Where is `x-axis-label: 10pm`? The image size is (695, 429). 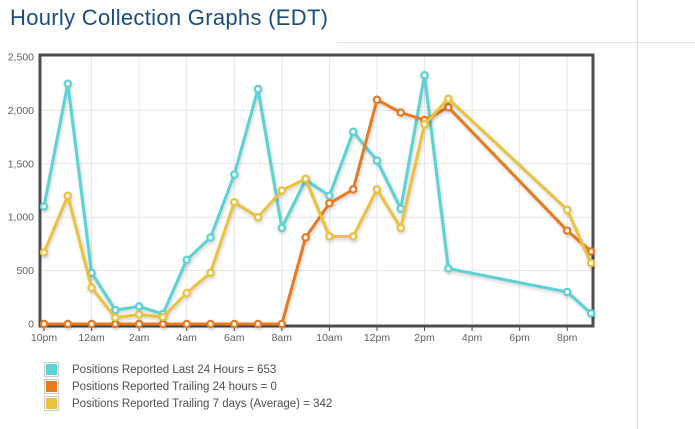
x-axis-label: 10pm is located at coordinates (44, 338).